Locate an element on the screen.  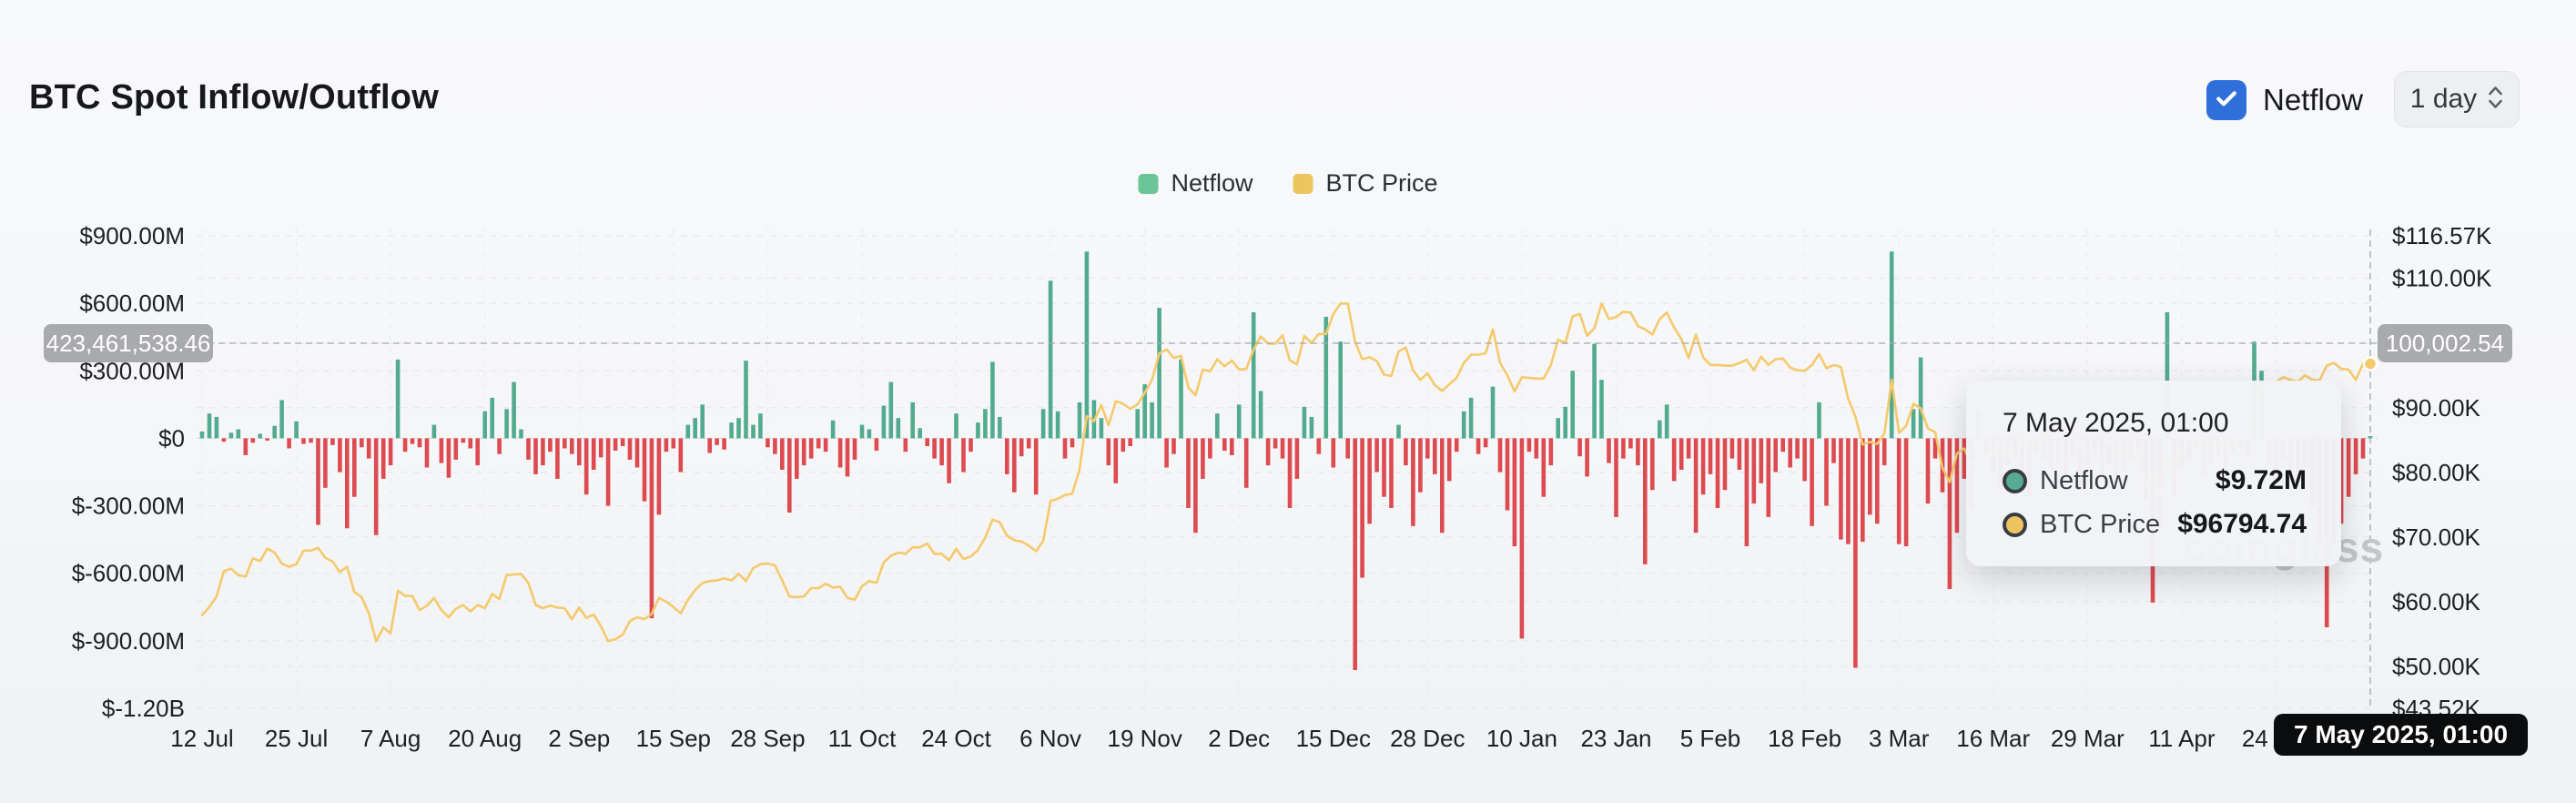
svg-text: 19 Nov is located at coordinates (1145, 738).